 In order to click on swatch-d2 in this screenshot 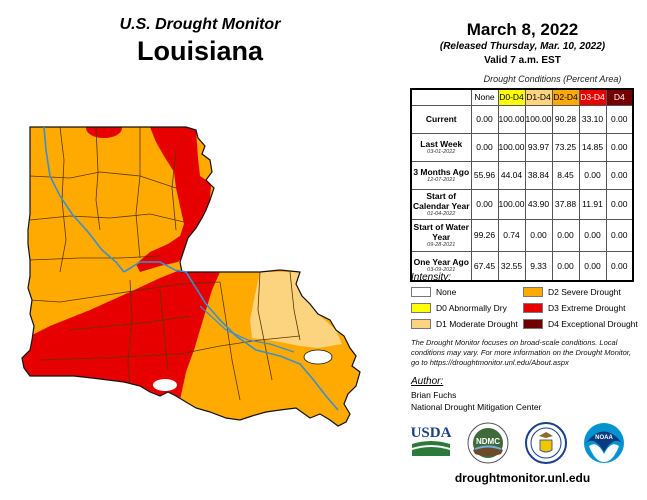, I will do `click(533, 292)`.